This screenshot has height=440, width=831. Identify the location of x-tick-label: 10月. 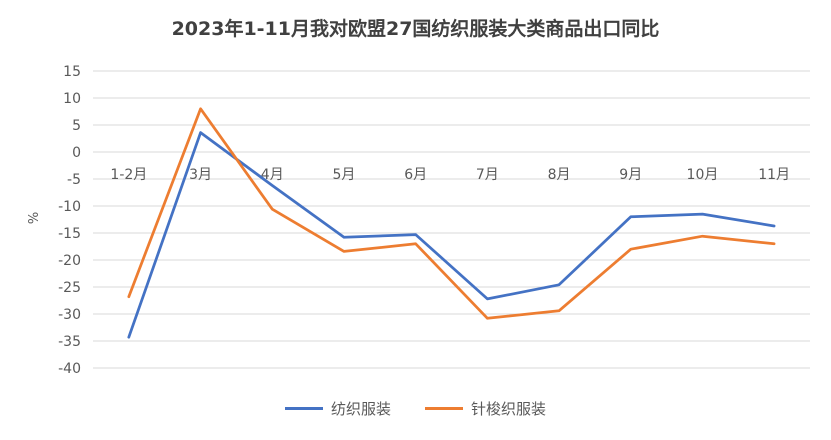
(703, 175).